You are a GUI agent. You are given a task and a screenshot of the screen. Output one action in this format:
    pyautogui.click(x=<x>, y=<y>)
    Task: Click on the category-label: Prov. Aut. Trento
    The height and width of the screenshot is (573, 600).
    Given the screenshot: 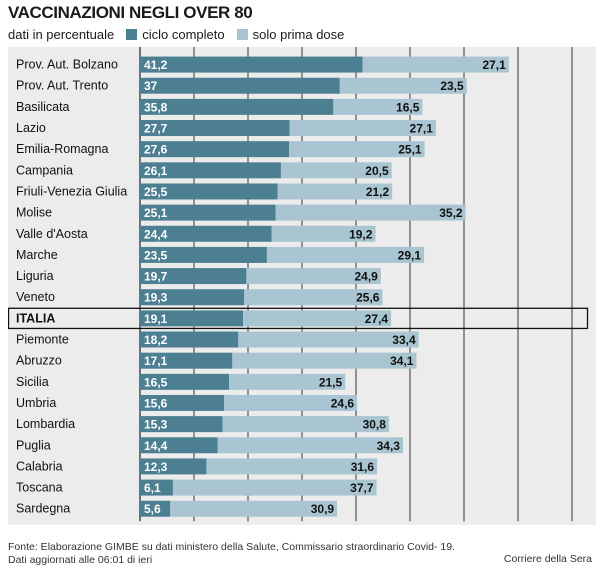 What is the action you would take?
    pyautogui.click(x=62, y=86)
    